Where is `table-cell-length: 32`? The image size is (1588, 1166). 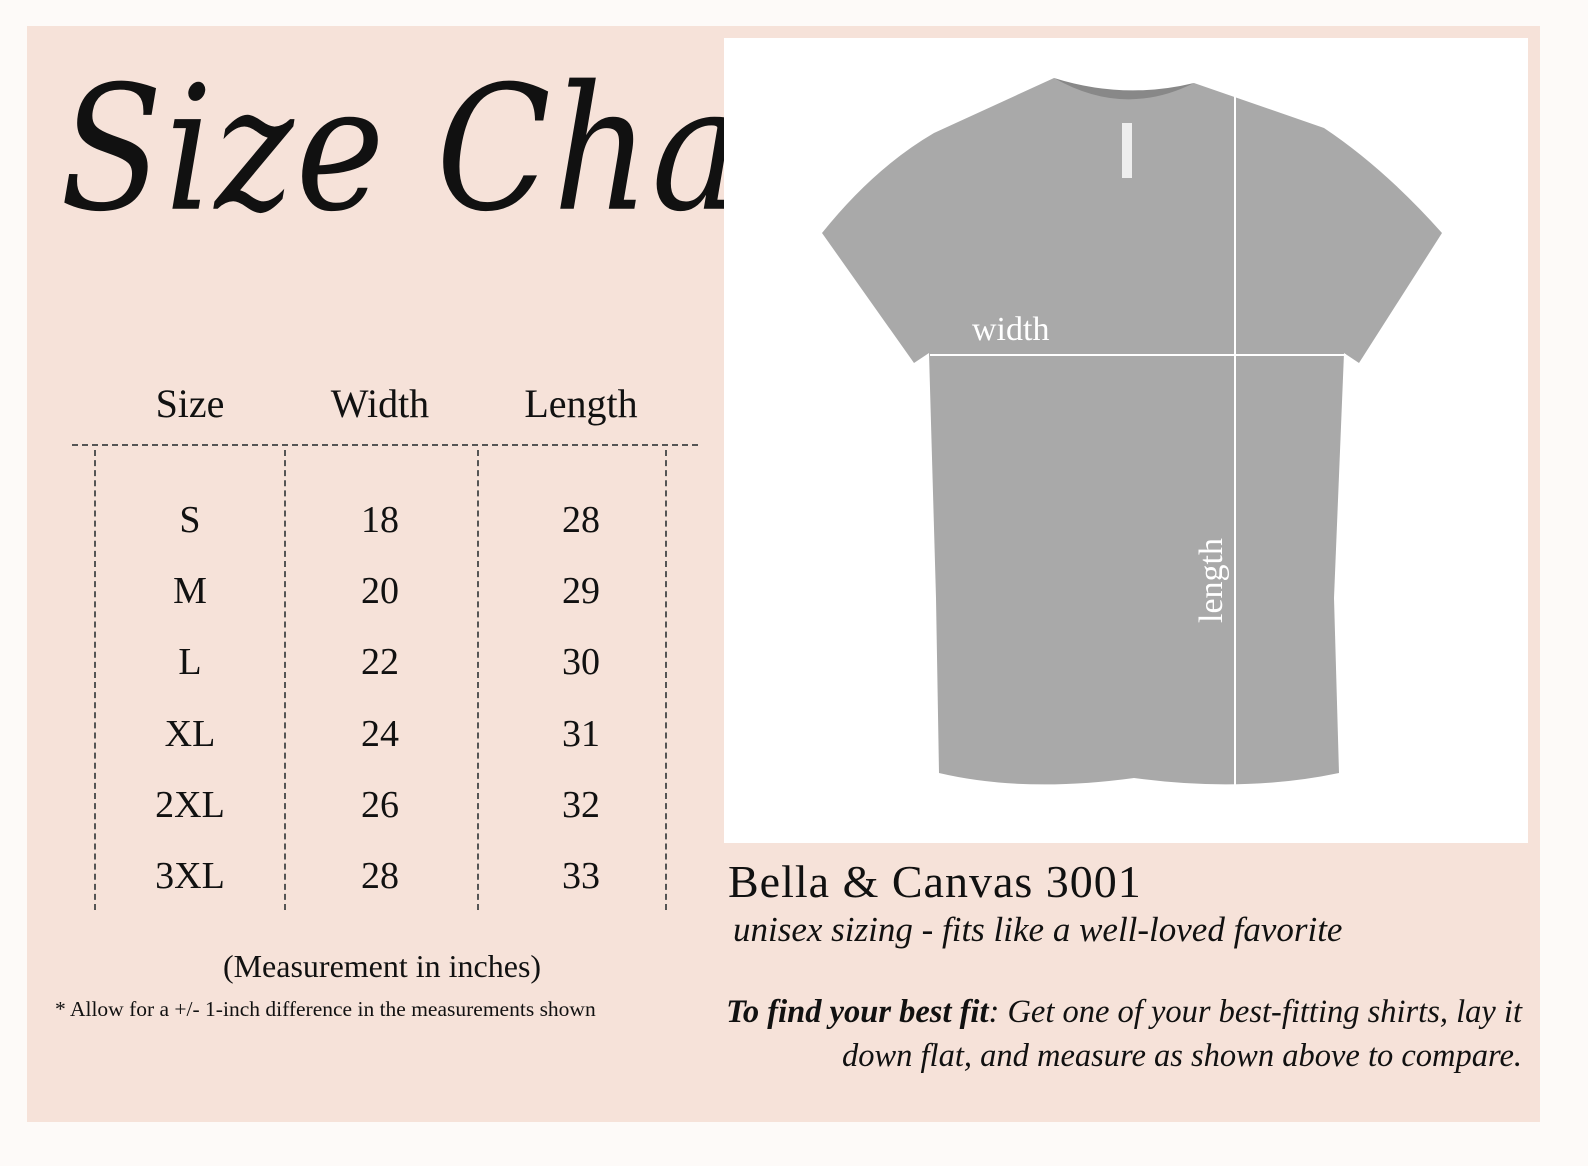
table-cell-length: 32 is located at coordinates (581, 804).